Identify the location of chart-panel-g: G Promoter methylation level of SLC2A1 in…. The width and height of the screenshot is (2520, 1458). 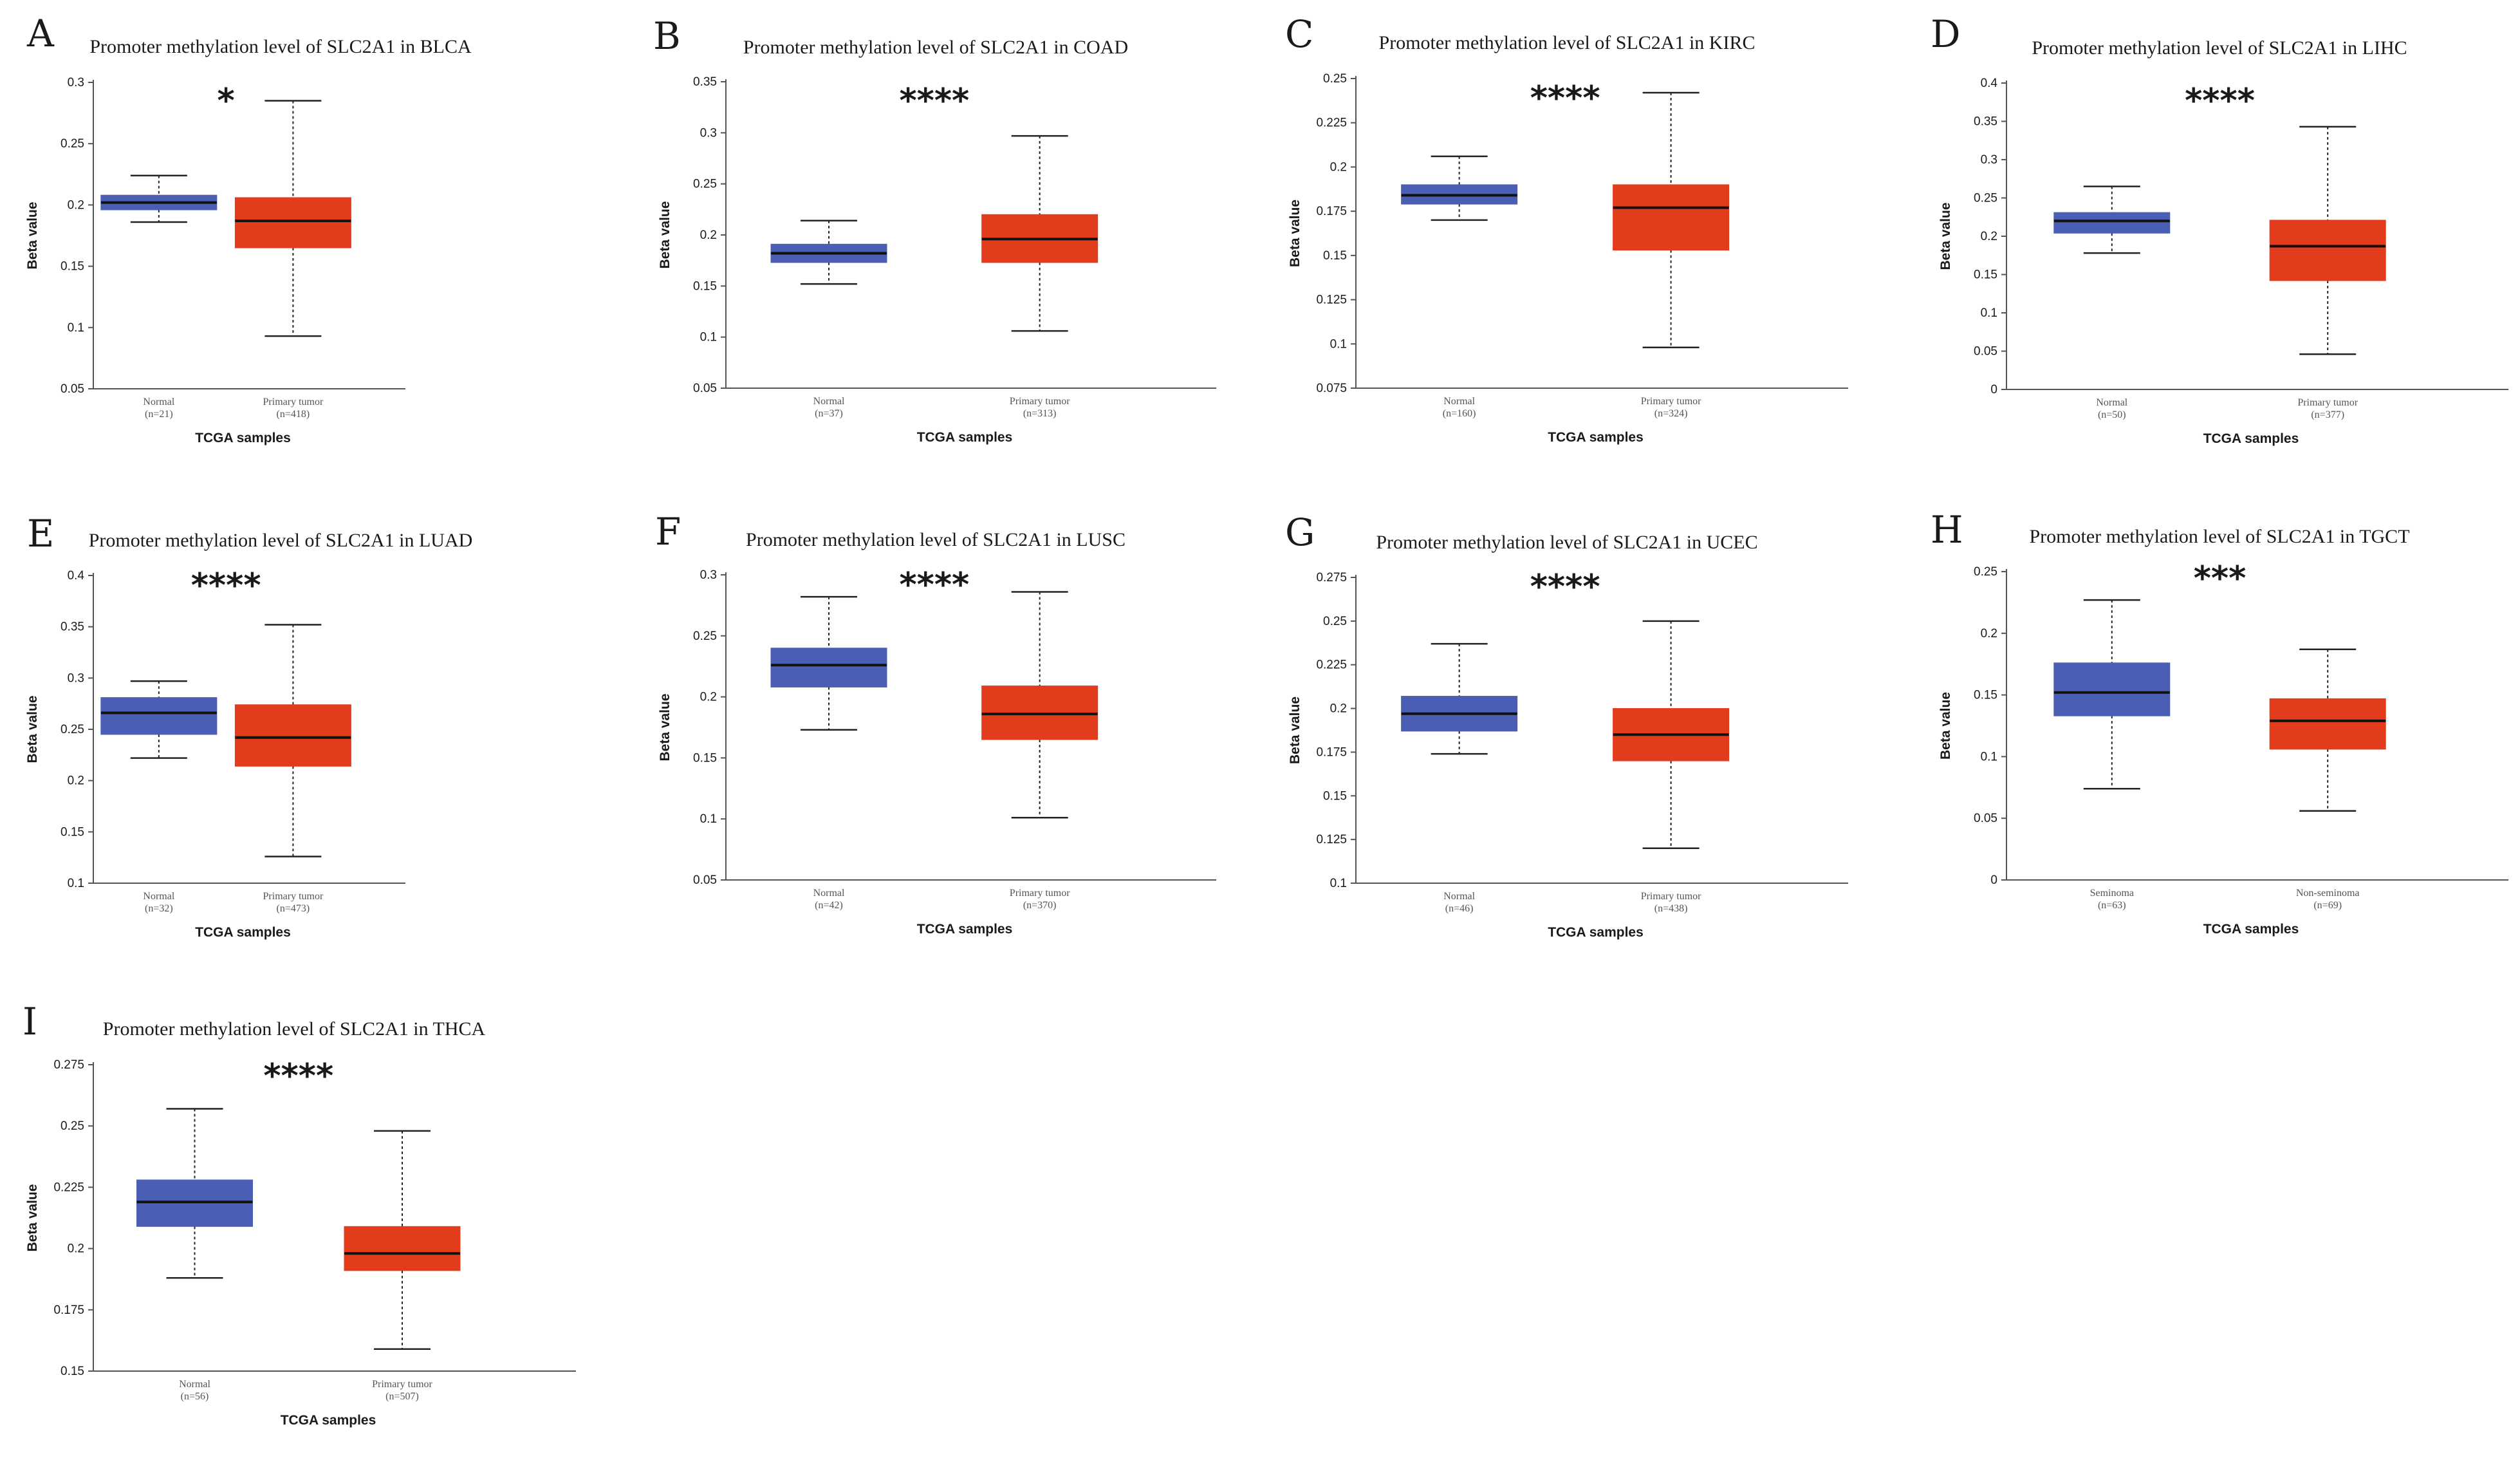
(1566, 725).